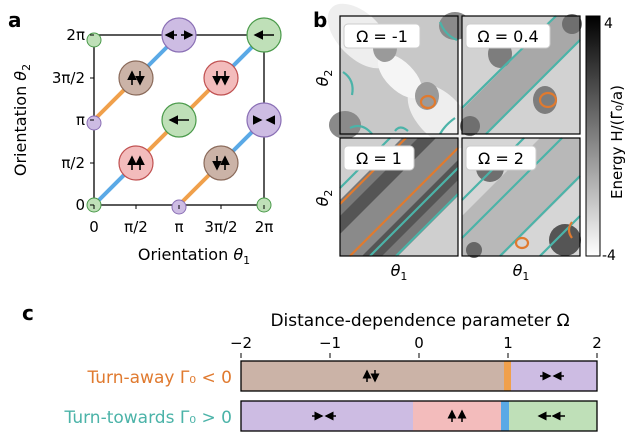  What do you see at coordinates (178, 227) in the screenshot?
I see `xtick: π` at bounding box center [178, 227].